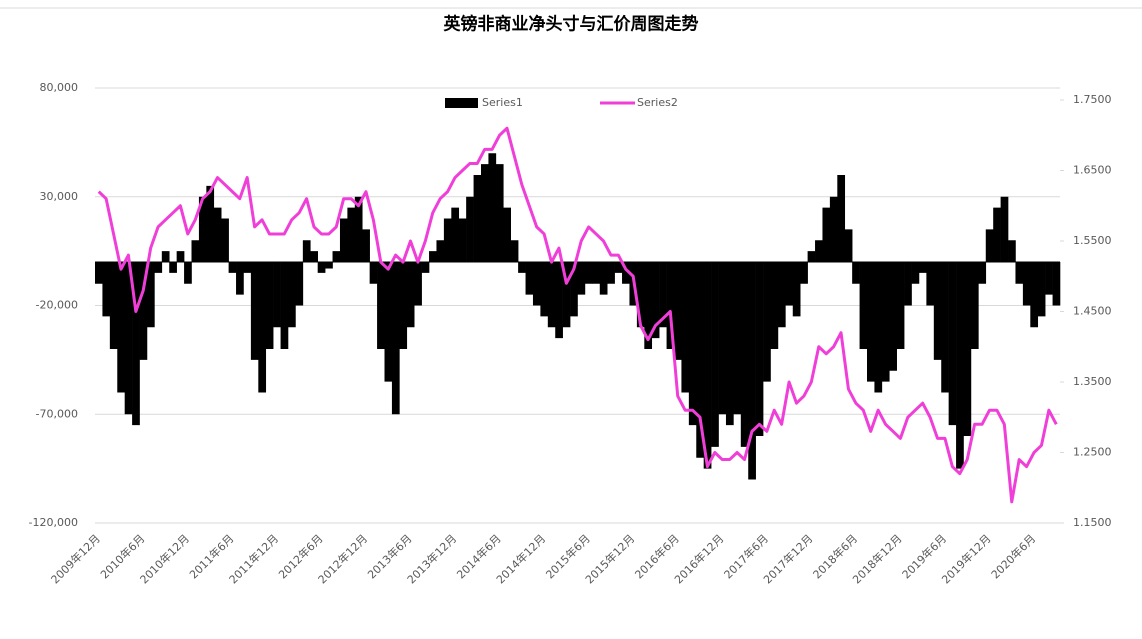  What do you see at coordinates (53, 522) in the screenshot?
I see `y-tick-label: -120,000` at bounding box center [53, 522].